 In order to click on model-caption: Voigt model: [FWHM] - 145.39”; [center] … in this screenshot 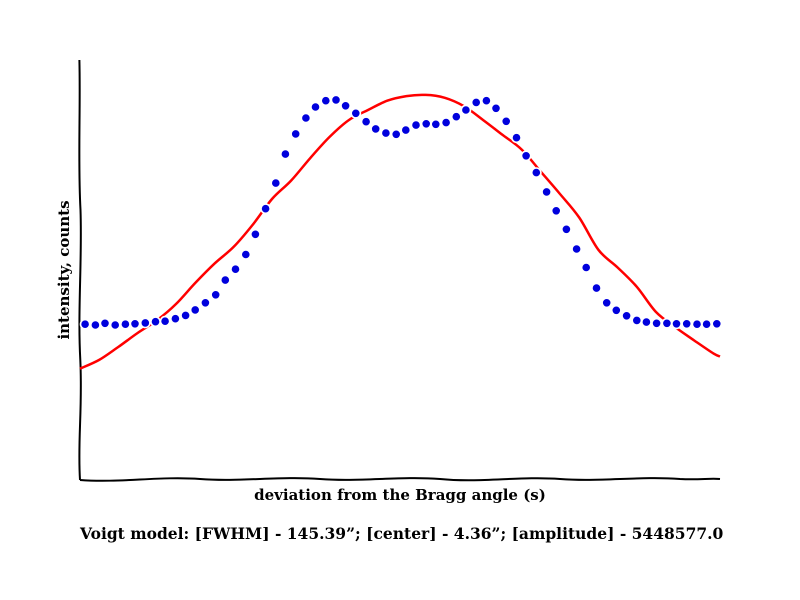, I will do `click(402, 533)`.